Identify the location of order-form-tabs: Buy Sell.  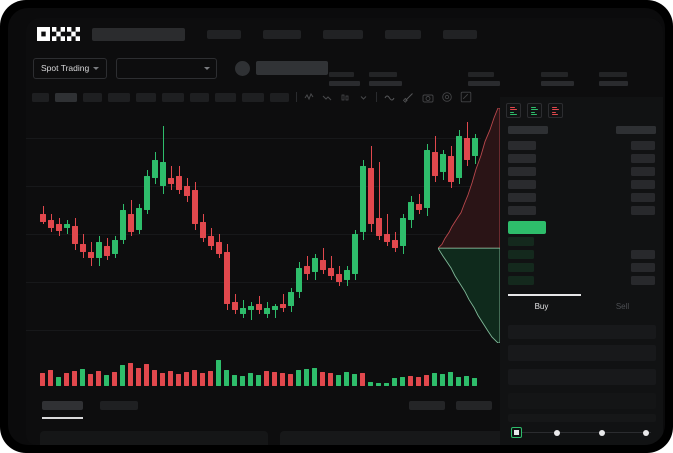
(581, 307).